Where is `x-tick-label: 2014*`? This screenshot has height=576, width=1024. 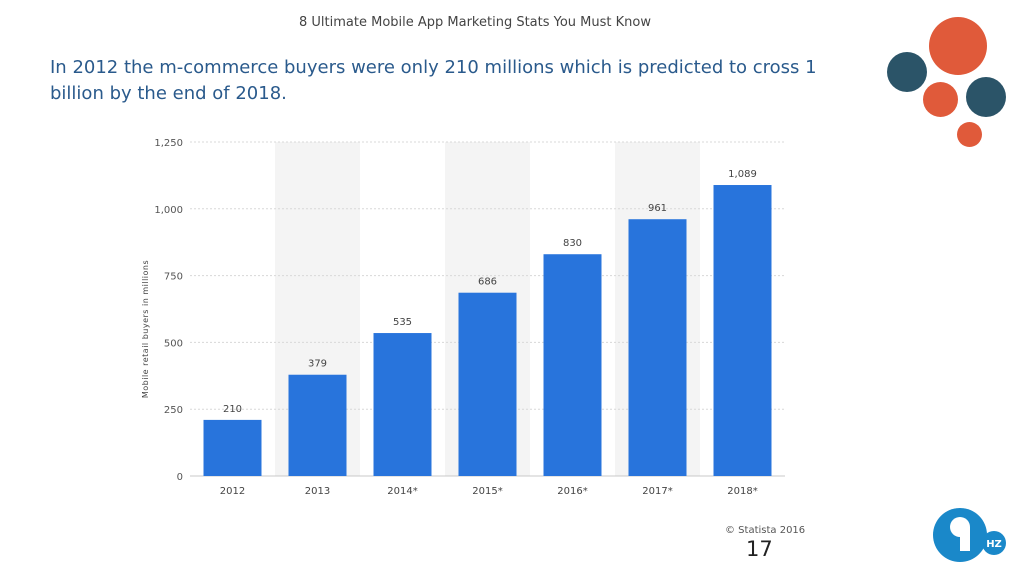 x-tick-label: 2014* is located at coordinates (402, 491).